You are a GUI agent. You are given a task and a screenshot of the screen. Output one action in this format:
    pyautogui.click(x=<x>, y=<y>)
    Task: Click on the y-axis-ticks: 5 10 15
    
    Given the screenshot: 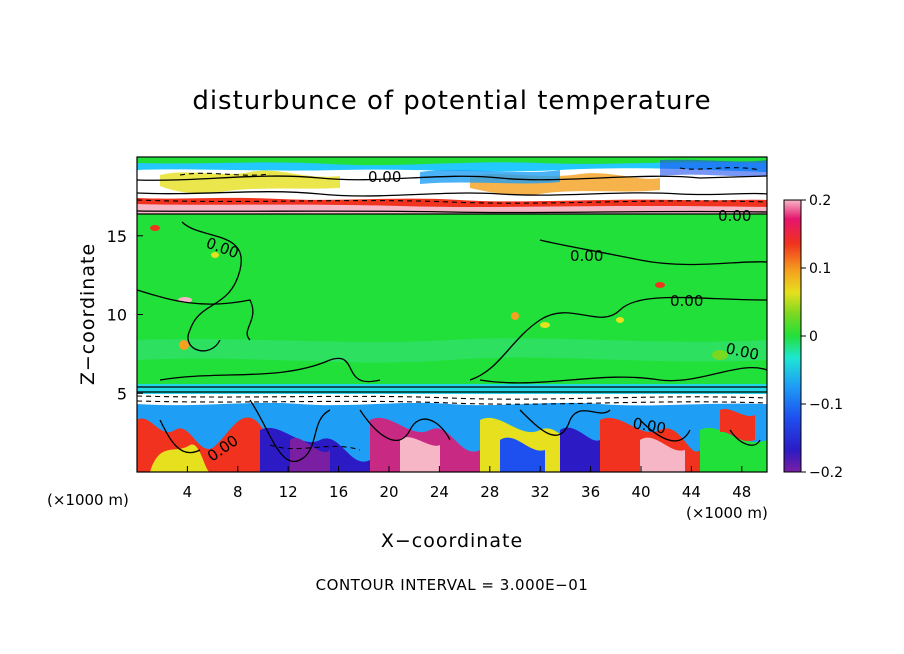 What is the action you would take?
    pyautogui.click(x=125, y=315)
    